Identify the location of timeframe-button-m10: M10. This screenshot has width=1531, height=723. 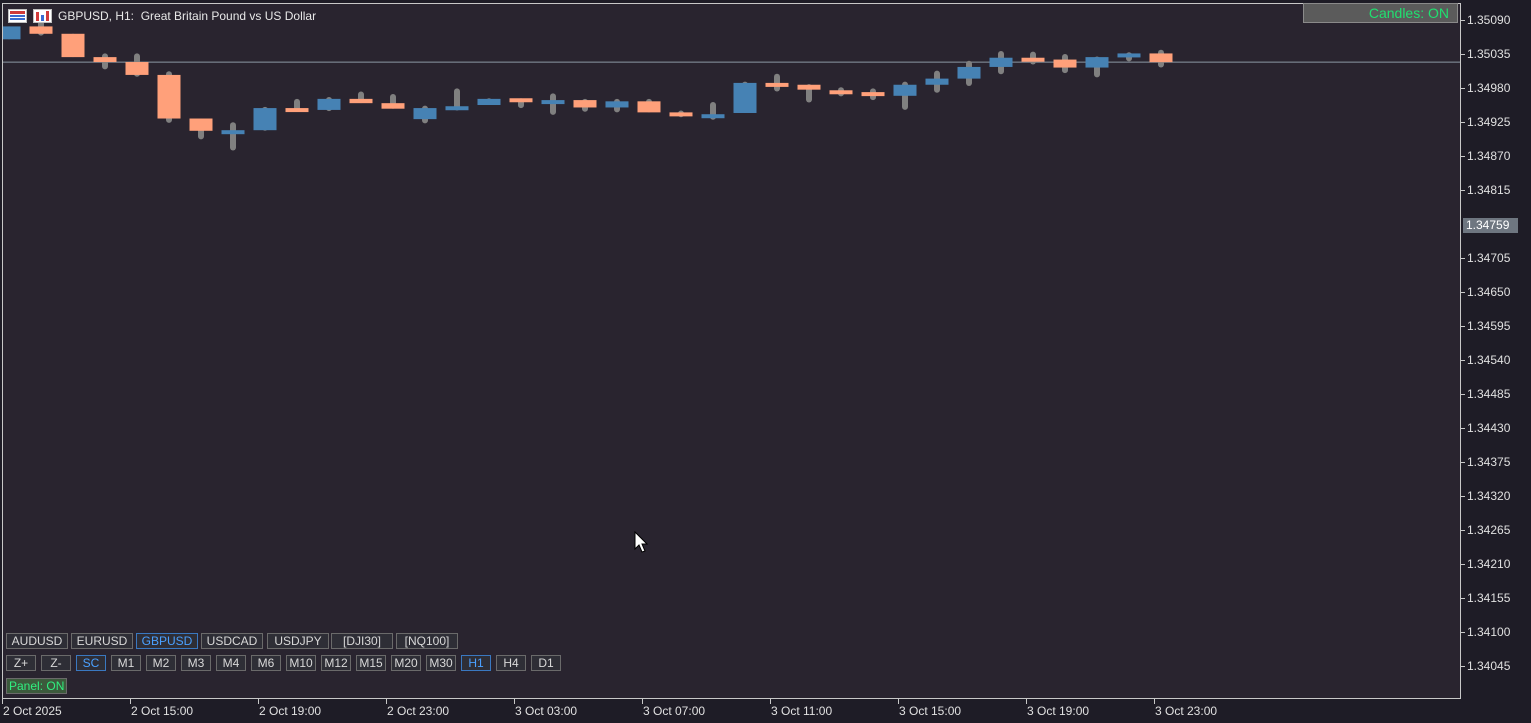
(301, 663).